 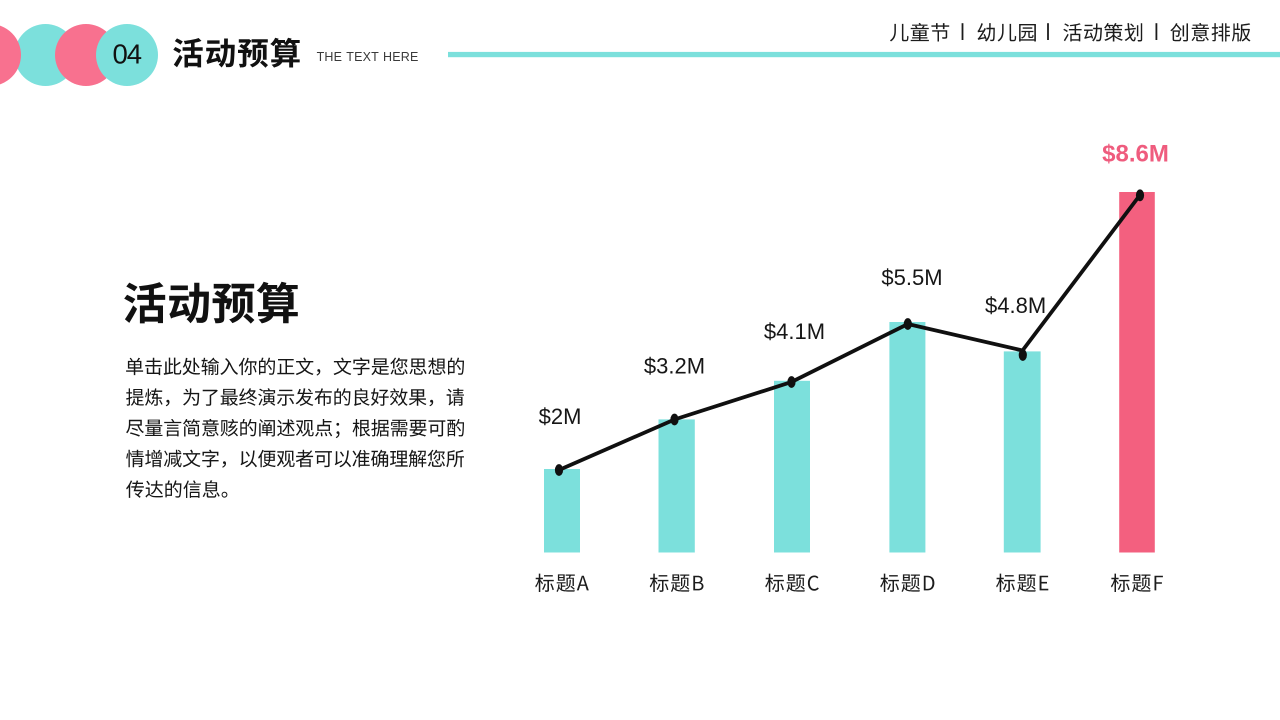 What do you see at coordinates (368, 57) in the screenshot?
I see `svg-text: THE TEXT HERE` at bounding box center [368, 57].